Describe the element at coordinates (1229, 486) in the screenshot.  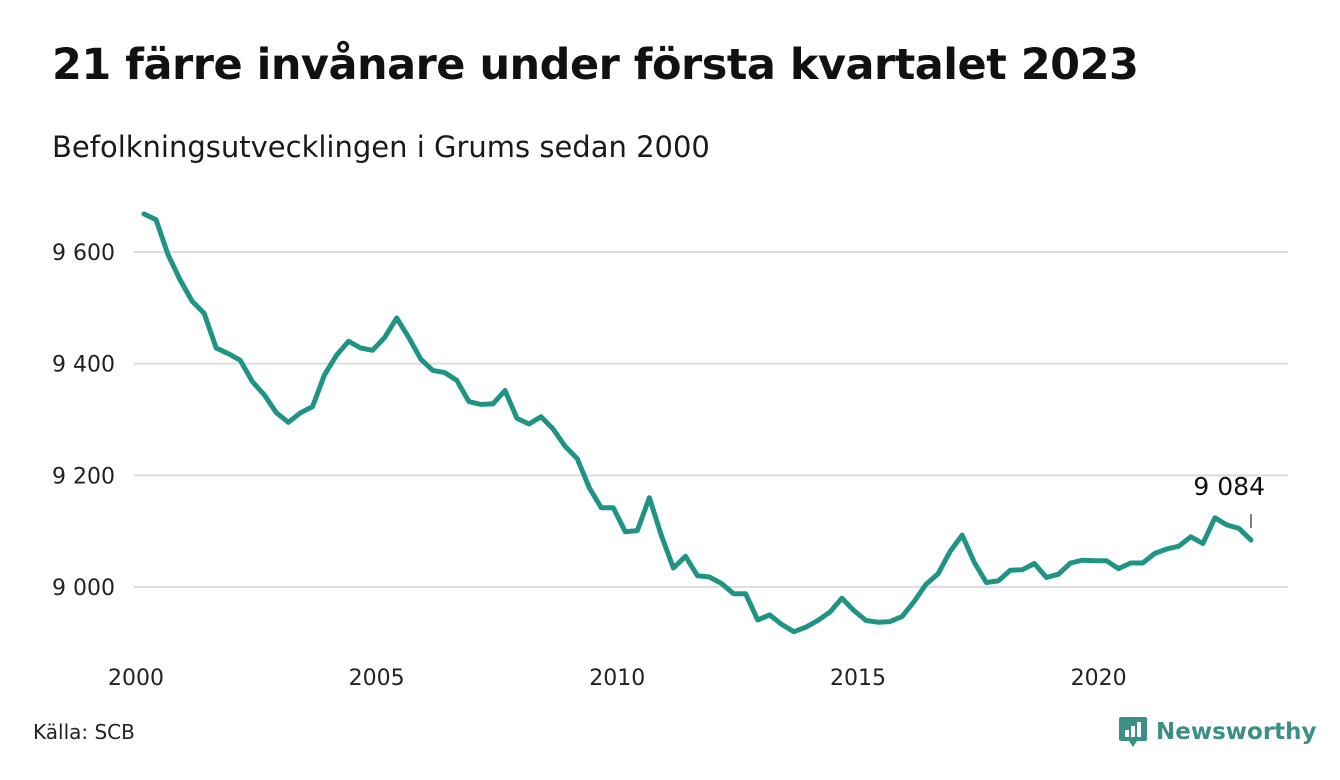
I see `end-value-label: 9 084` at that location.